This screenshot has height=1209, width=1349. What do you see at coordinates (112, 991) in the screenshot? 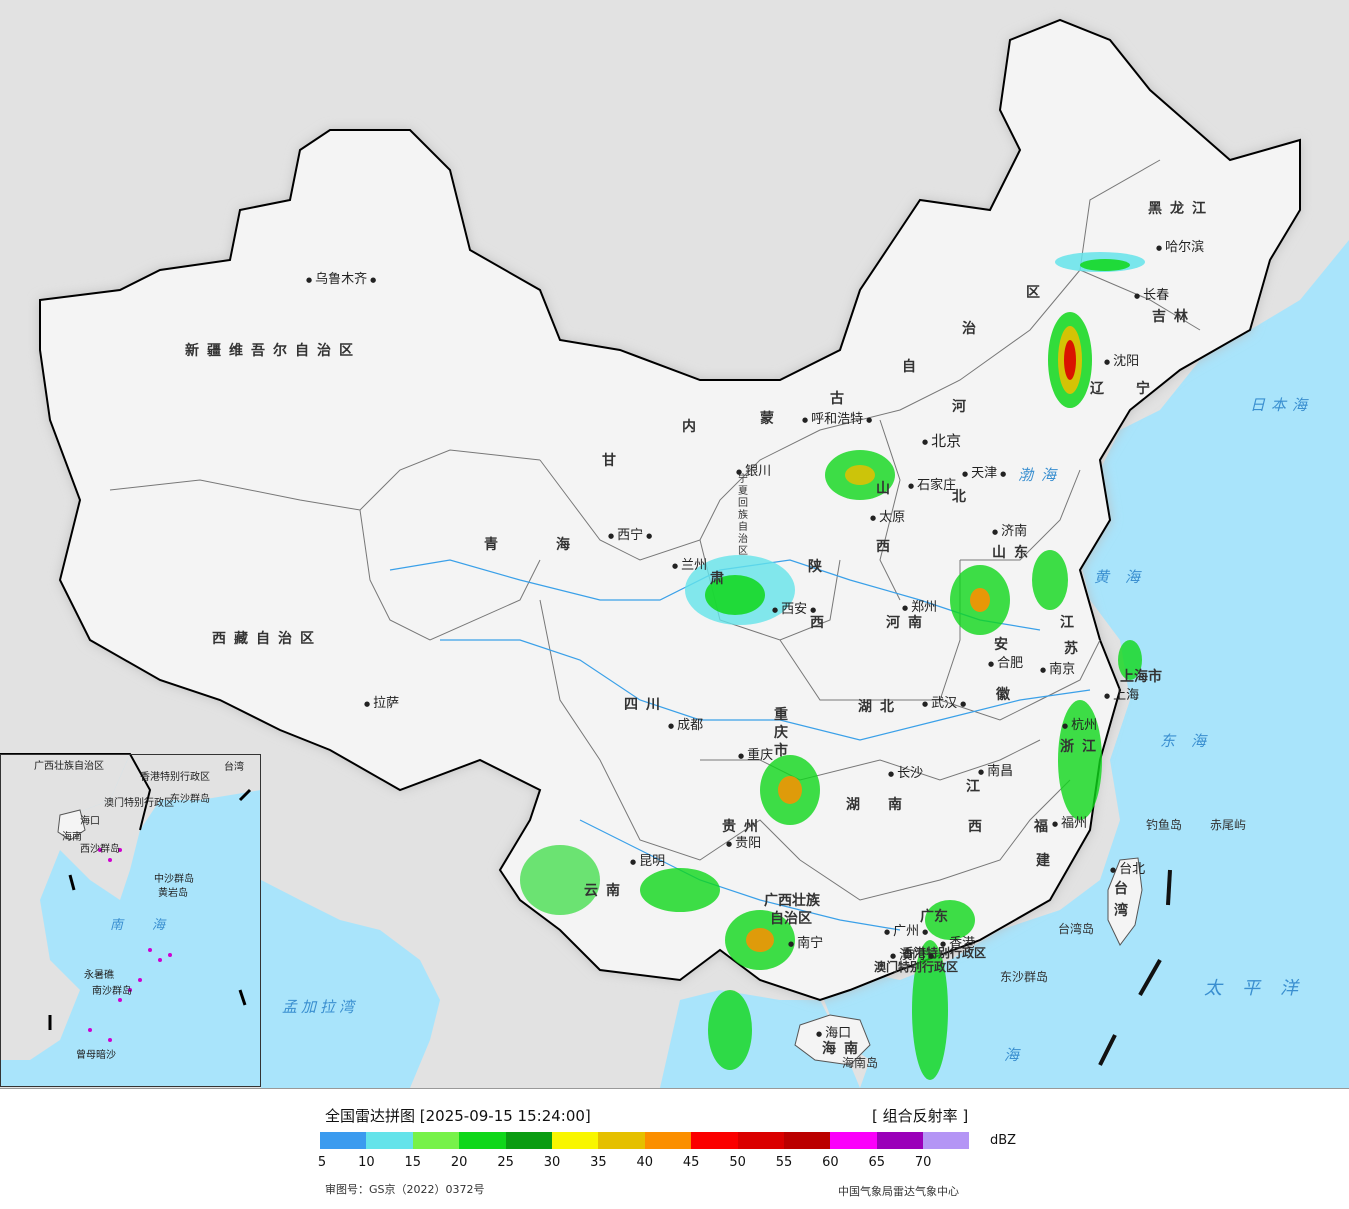
I see `inset-nansha: 南沙群岛` at bounding box center [112, 991].